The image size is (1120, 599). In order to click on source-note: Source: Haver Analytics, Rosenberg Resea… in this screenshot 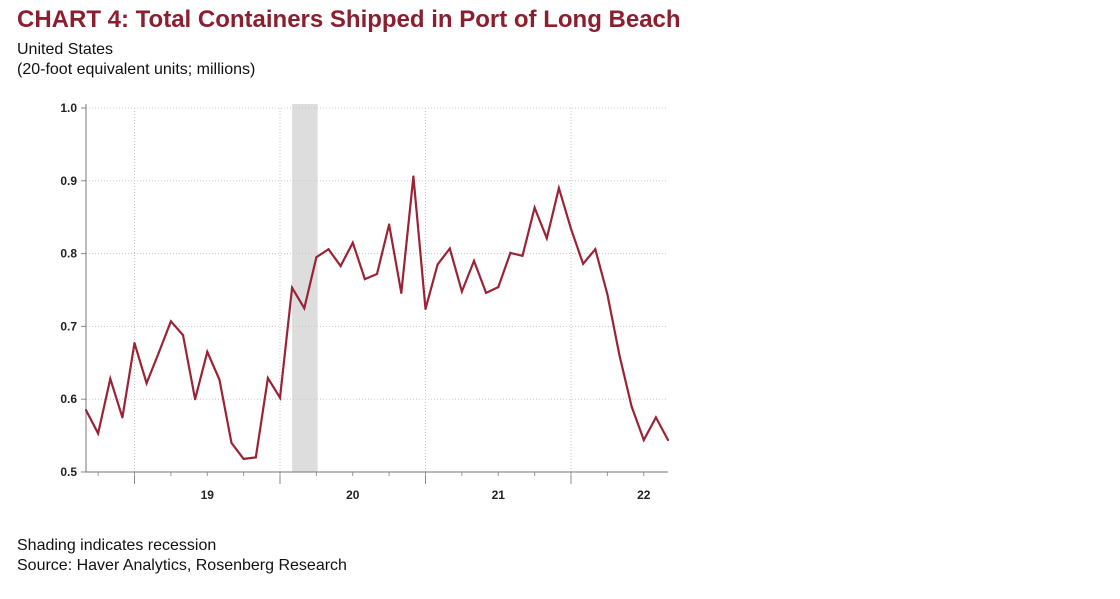, I will do `click(182, 565)`.